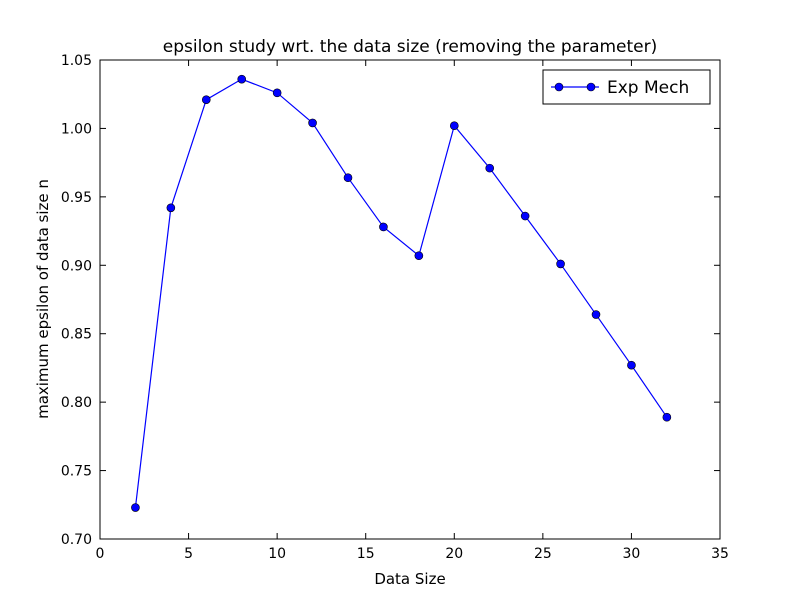 This screenshot has height=600, width=800. Describe the element at coordinates (720, 554) in the screenshot. I see `x-tick-label: 35` at that location.